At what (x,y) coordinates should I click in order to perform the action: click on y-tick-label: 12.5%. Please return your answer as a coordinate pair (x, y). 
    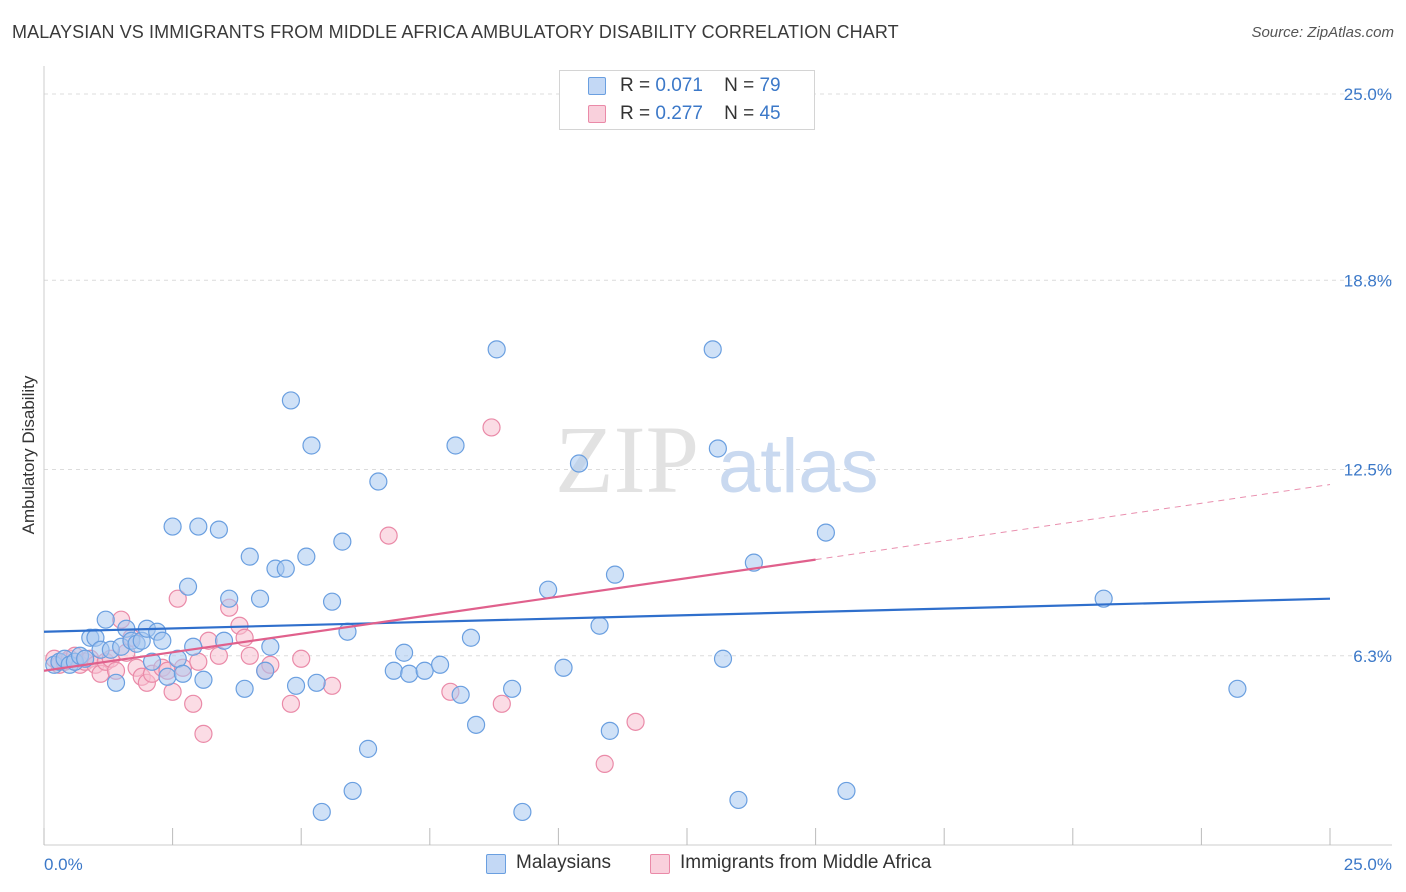
    Looking at the image, I should click on (1368, 470).